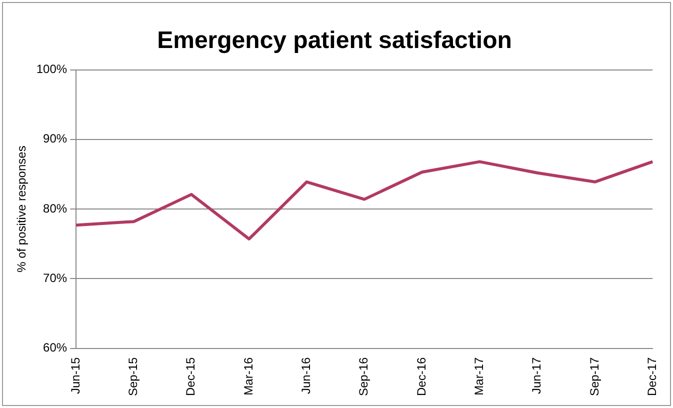  I want to click on x-tick-label: Sep-16, so click(363, 376).